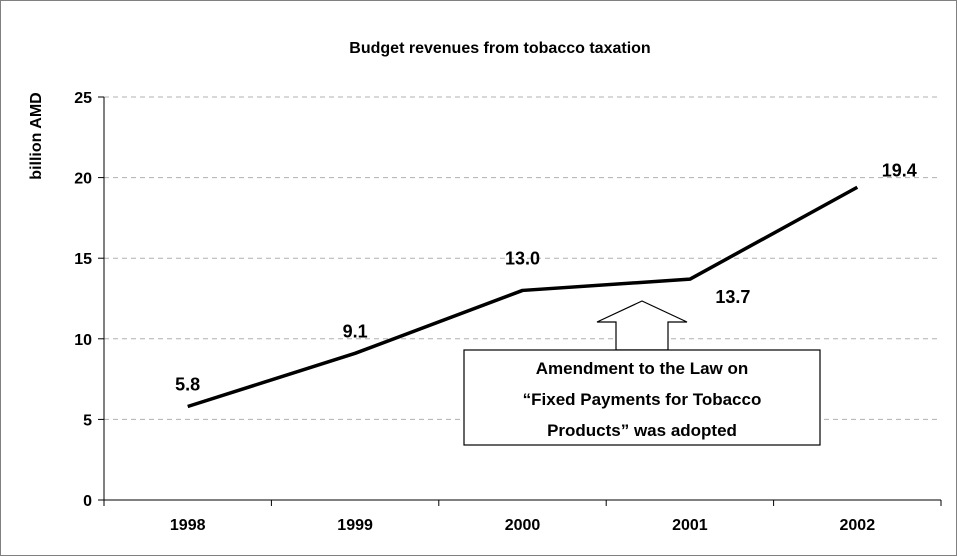  I want to click on x-tick-label-1999: 1999, so click(355, 525).